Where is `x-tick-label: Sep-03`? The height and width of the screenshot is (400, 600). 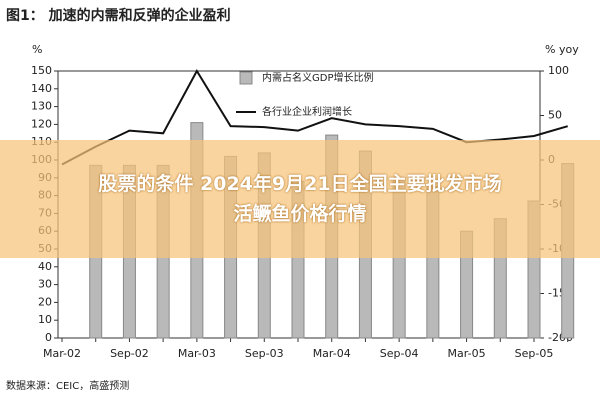 x-tick-label: Sep-03 is located at coordinates (264, 353).